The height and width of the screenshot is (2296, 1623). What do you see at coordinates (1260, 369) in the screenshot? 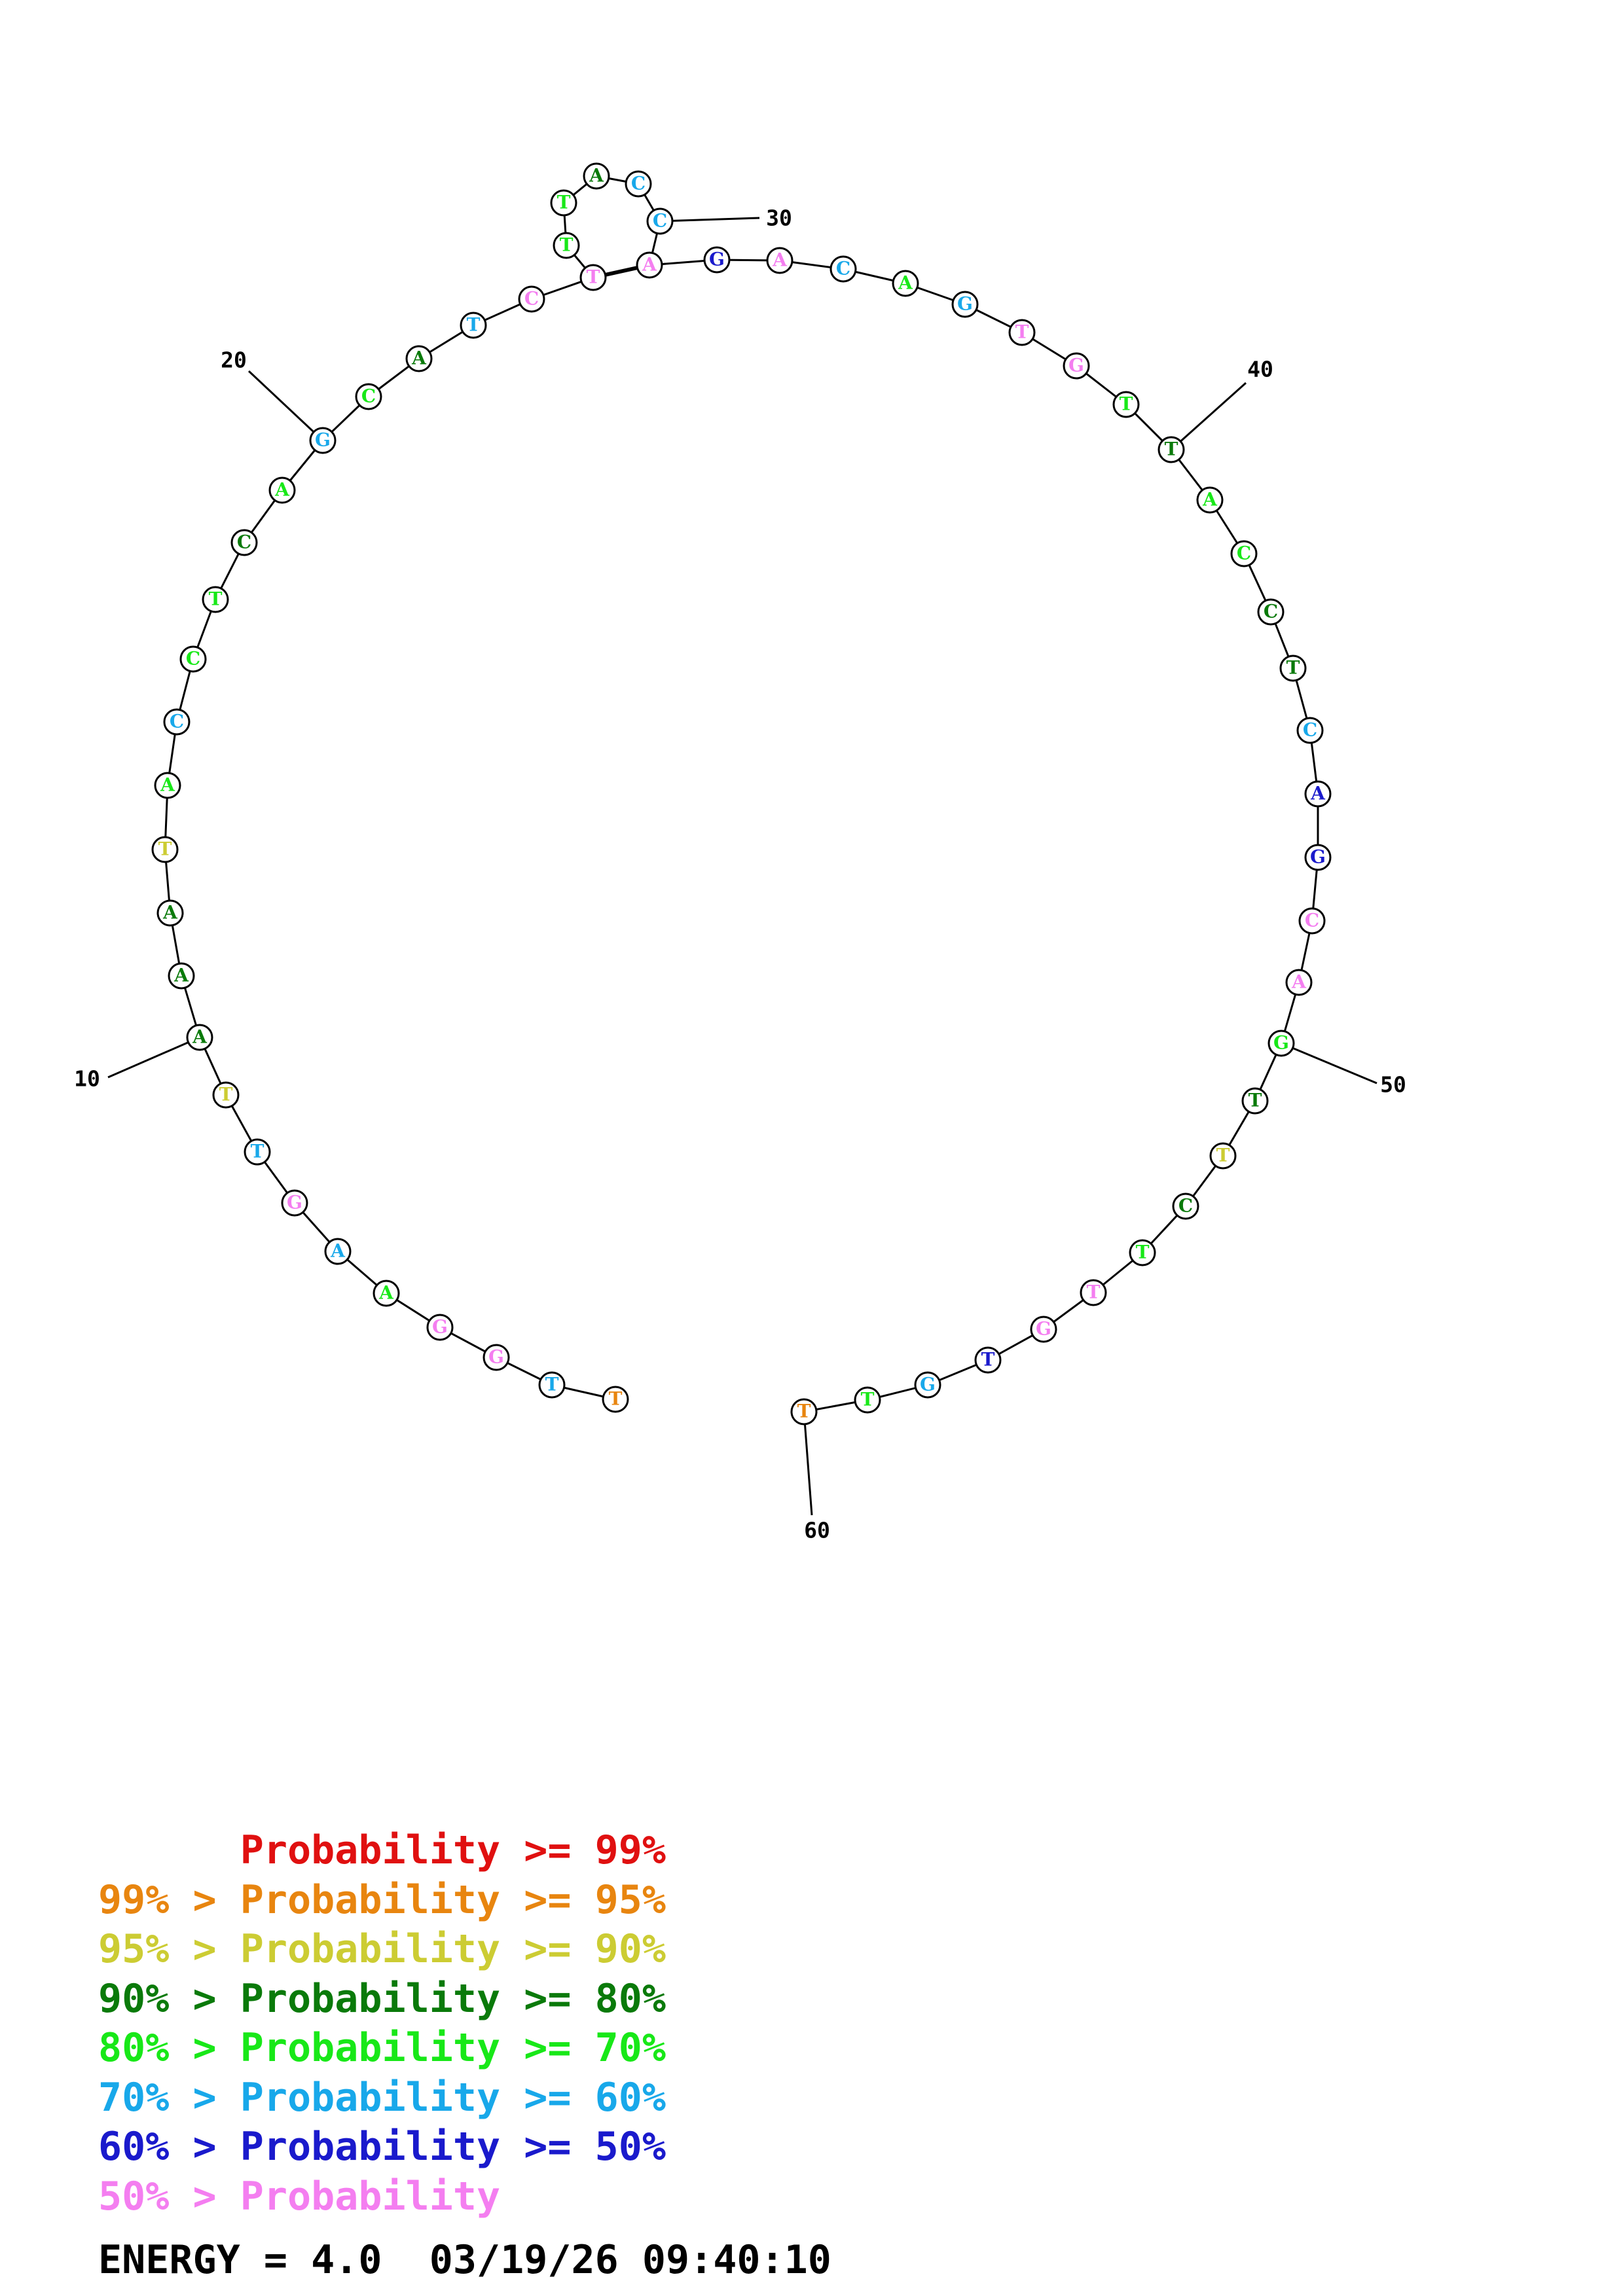
I see `position-label: 40` at bounding box center [1260, 369].